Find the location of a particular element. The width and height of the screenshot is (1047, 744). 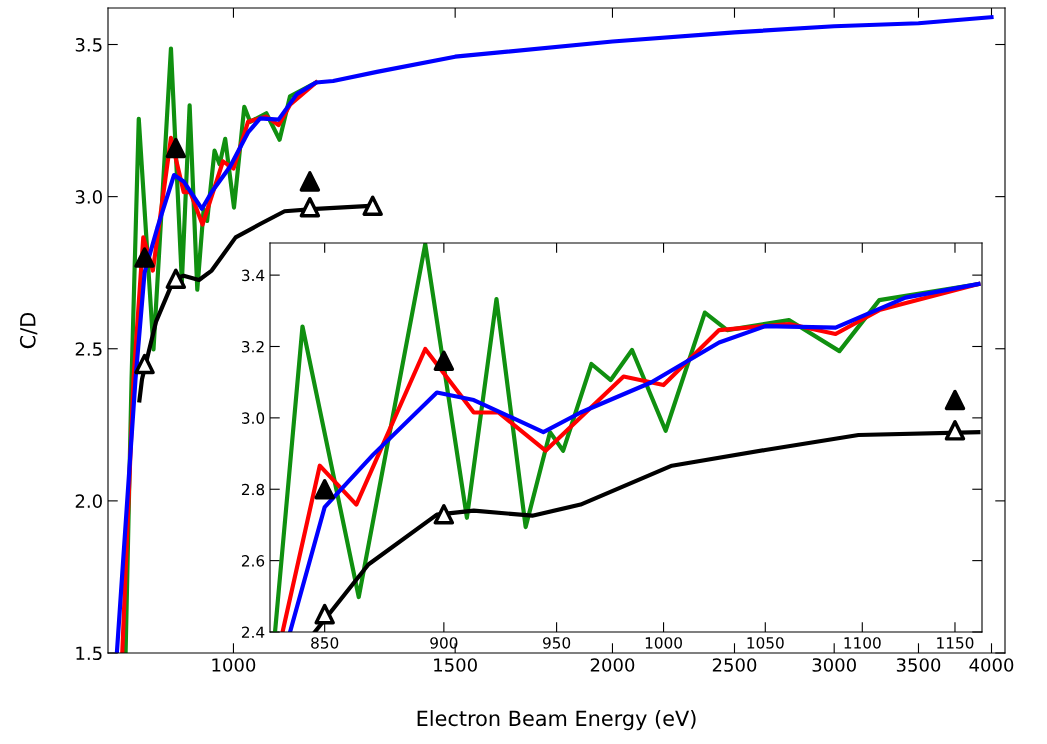

y-tick-label: 3.5 is located at coordinates (88, 44).